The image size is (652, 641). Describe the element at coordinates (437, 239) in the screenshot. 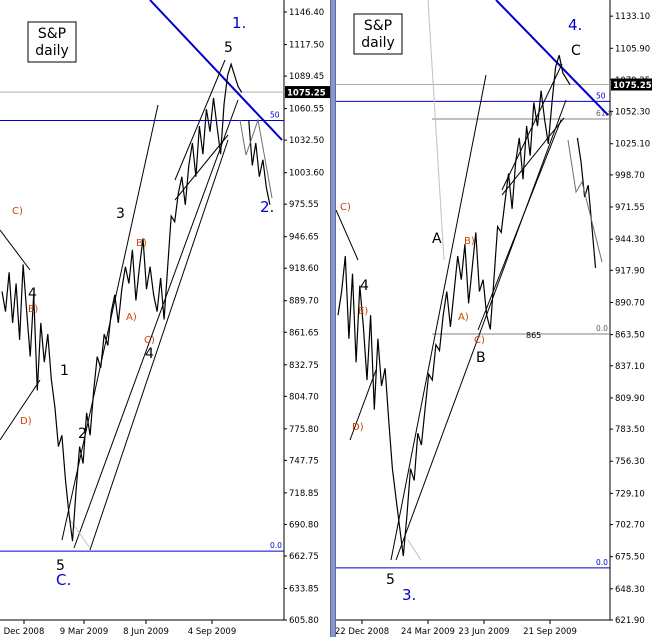

I see `wave-label-black: A` at that location.